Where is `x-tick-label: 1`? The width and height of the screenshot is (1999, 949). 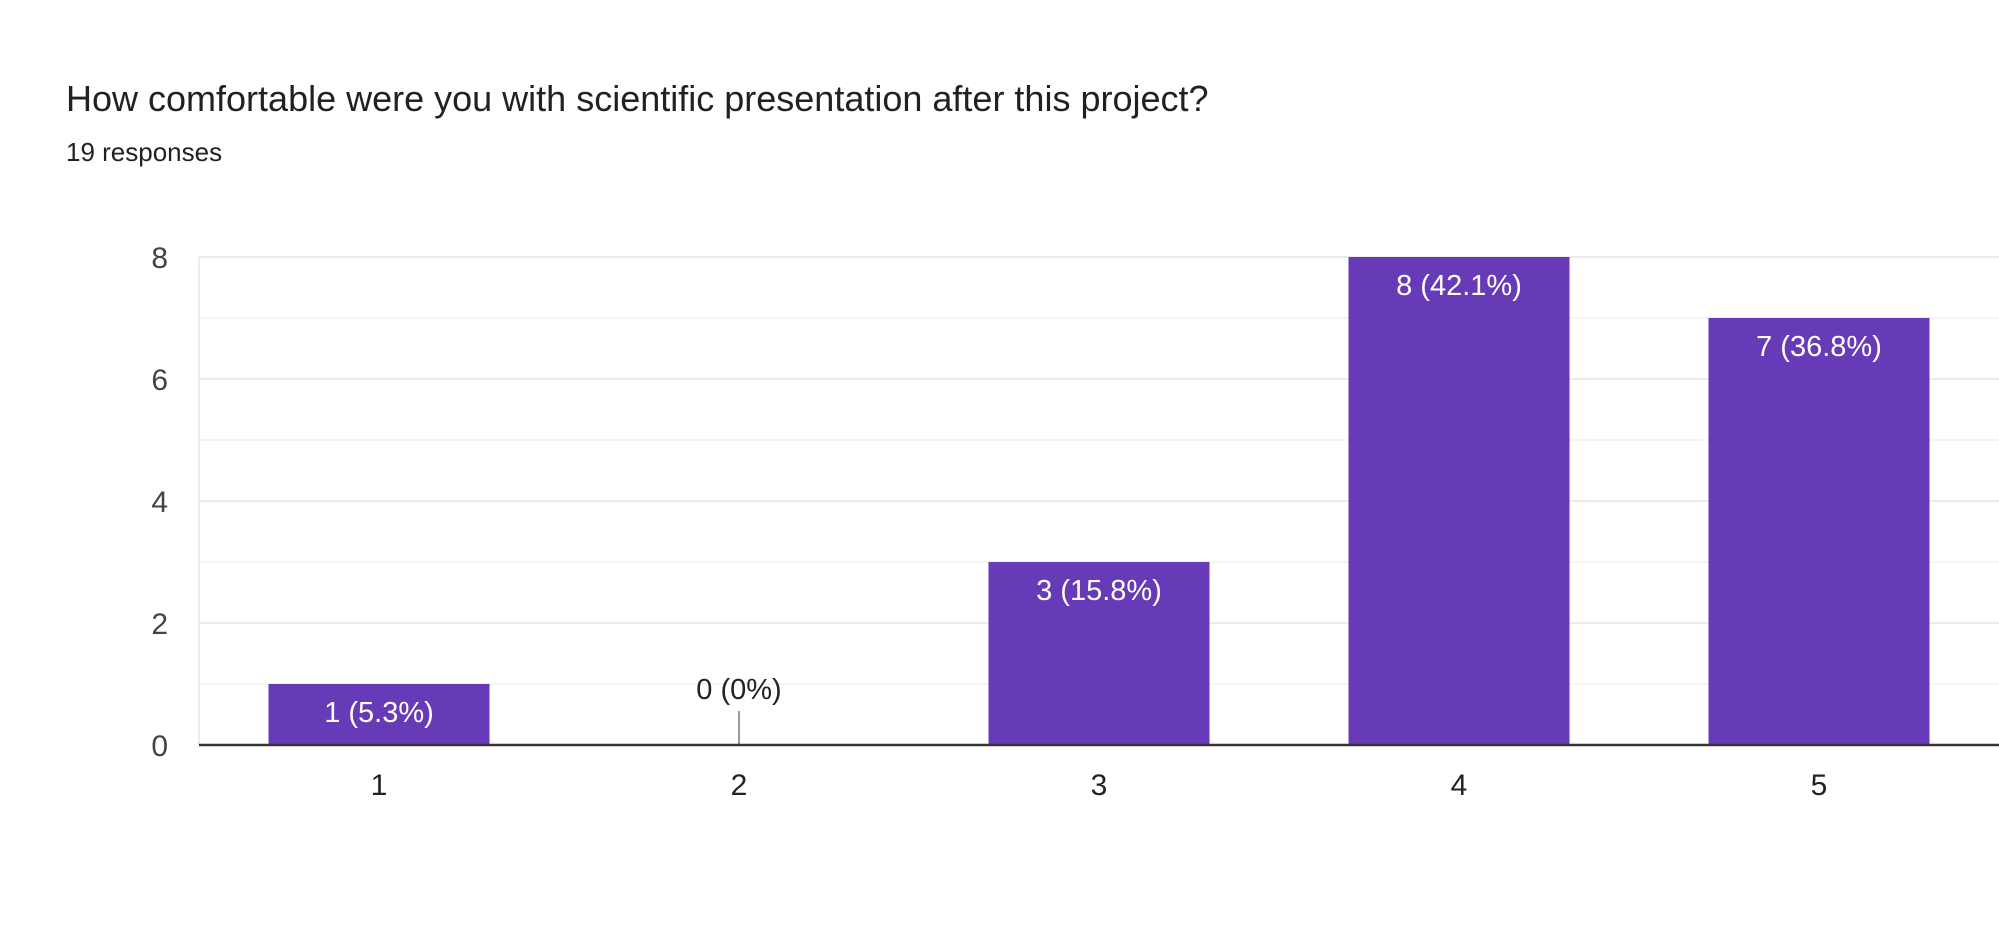 x-tick-label: 1 is located at coordinates (379, 785).